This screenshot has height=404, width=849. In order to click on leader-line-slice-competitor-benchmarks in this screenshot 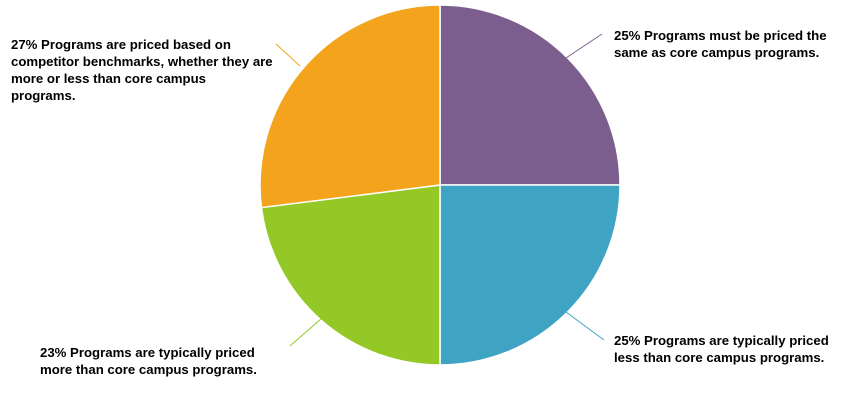, I will do `click(288, 55)`.